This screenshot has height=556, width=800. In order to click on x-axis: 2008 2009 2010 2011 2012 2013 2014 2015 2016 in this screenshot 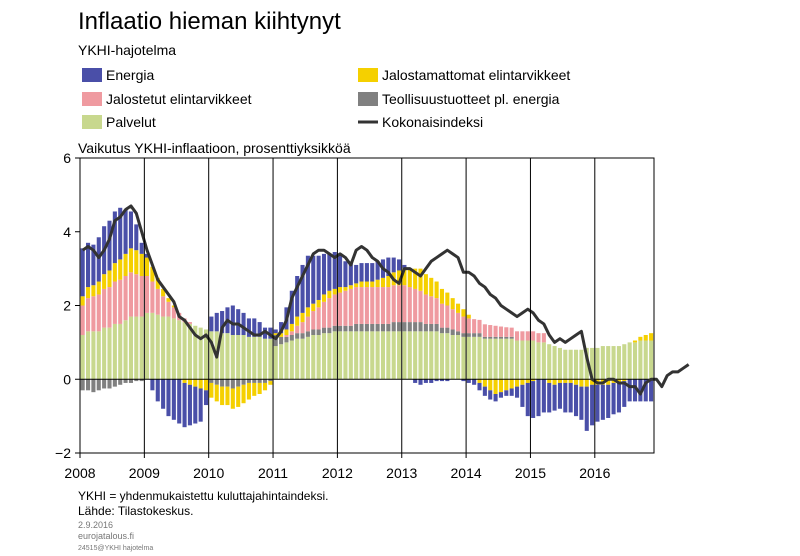, I will do `click(337, 467)`.